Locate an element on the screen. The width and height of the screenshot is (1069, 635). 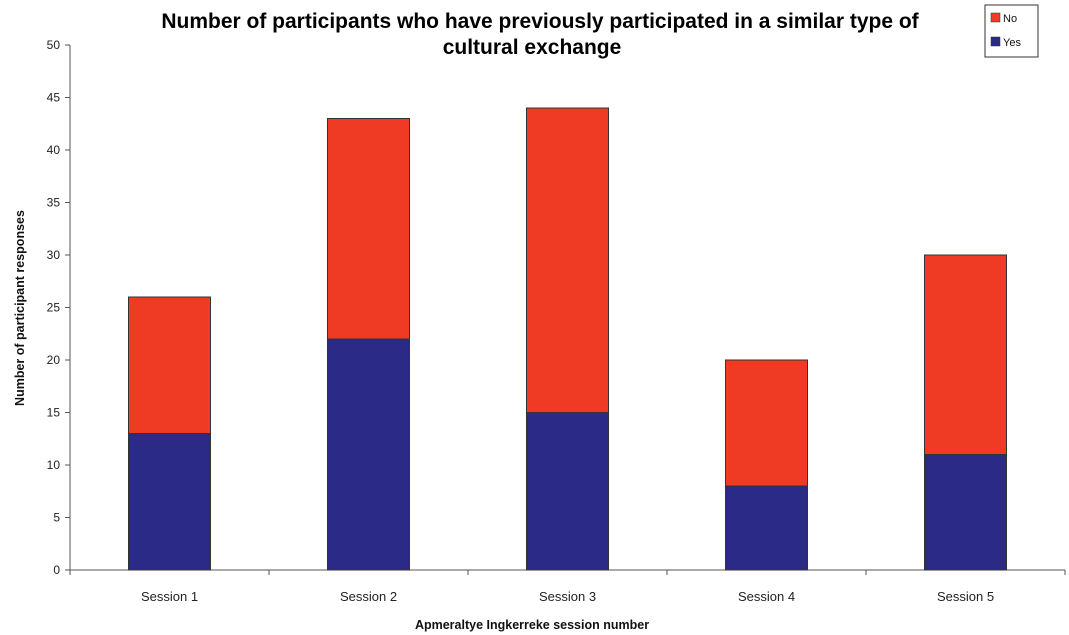
y-axis-label: Number of participant responses is located at coordinates (20, 308).